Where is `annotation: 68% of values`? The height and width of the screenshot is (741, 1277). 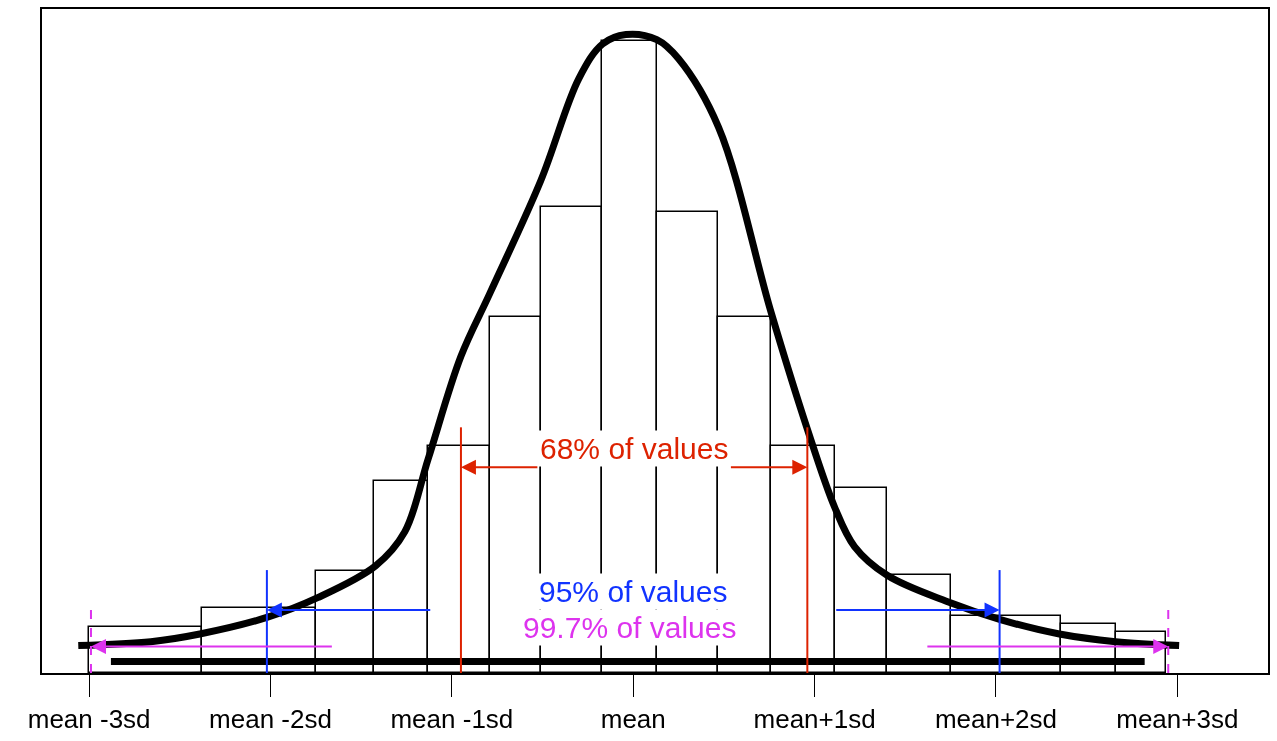
annotation: 68% of values is located at coordinates (634, 448).